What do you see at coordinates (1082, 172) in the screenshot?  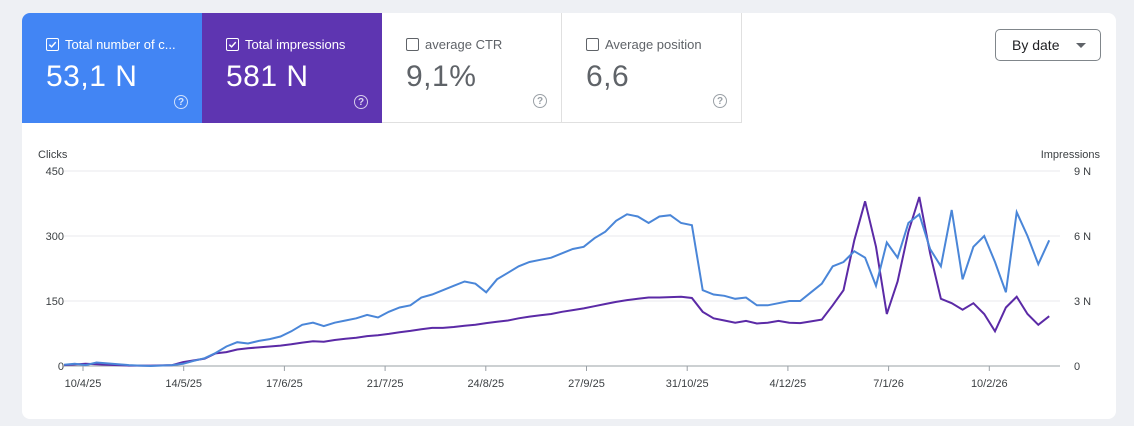 I see `y-tick-right: 9 N` at bounding box center [1082, 172].